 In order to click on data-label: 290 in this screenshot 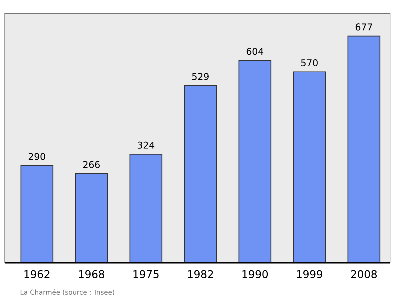, I will do `click(37, 156)`.